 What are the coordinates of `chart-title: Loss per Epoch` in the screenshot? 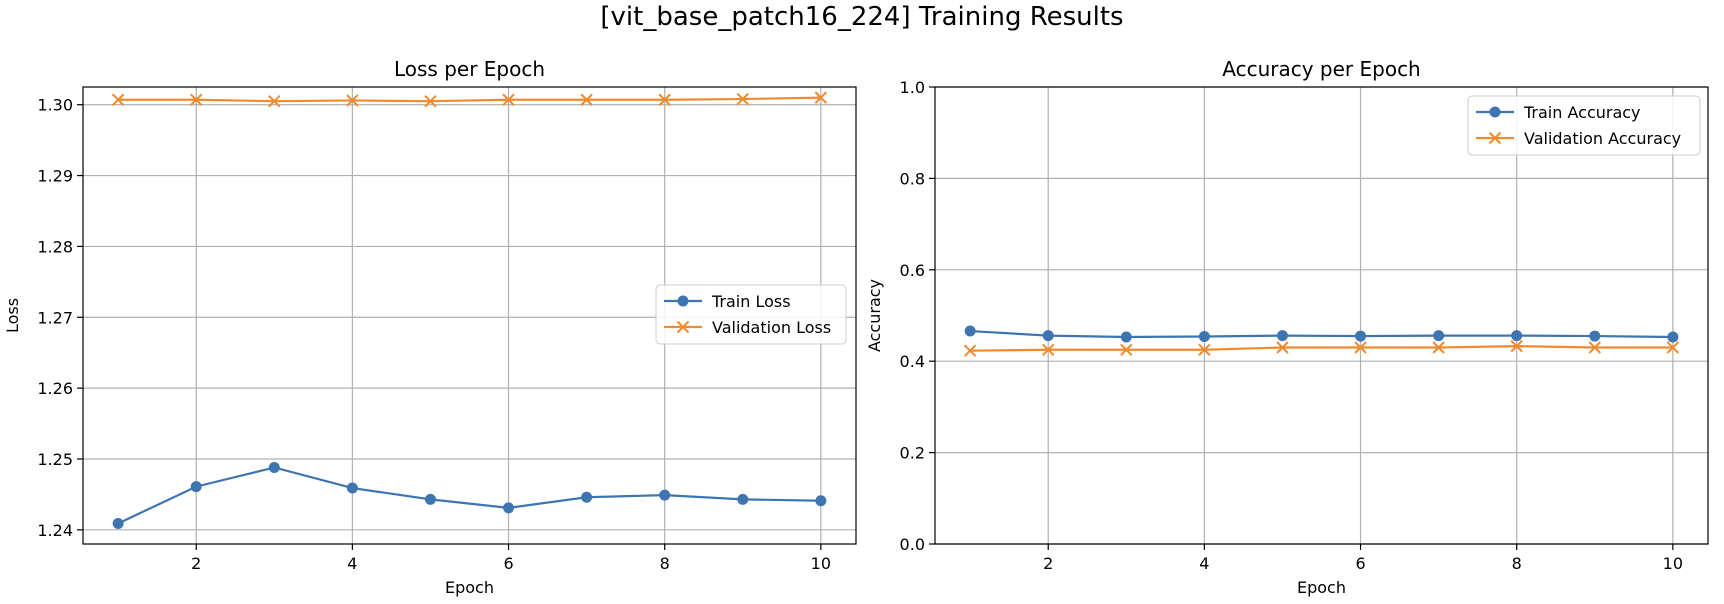 It's located at (469, 69).